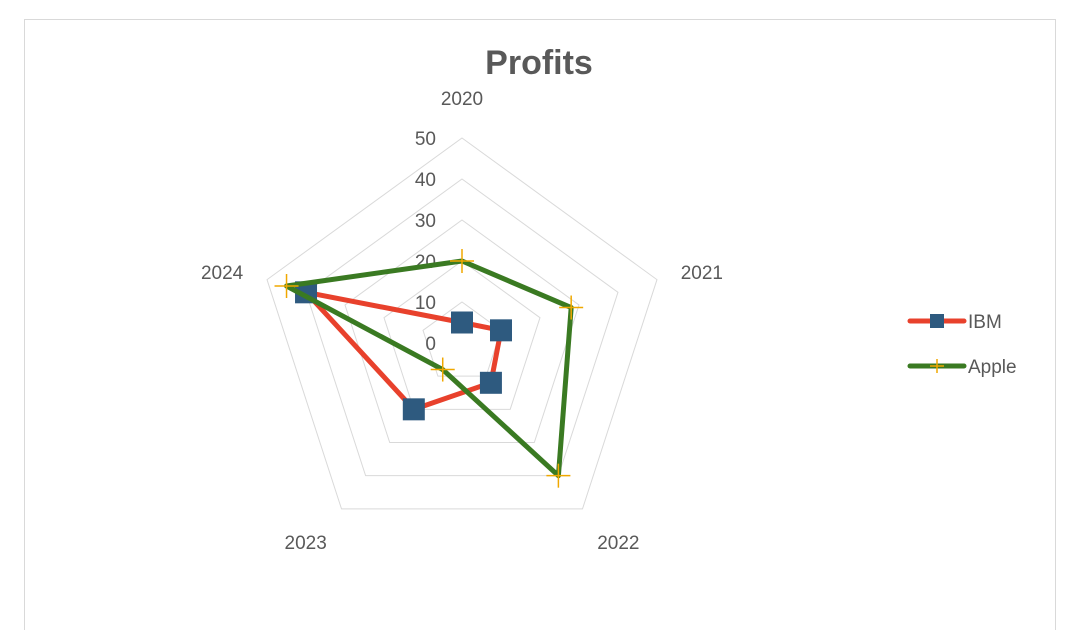 The image size is (1078, 630). Describe the element at coordinates (425, 139) in the screenshot. I see `tick-label: 50` at that location.